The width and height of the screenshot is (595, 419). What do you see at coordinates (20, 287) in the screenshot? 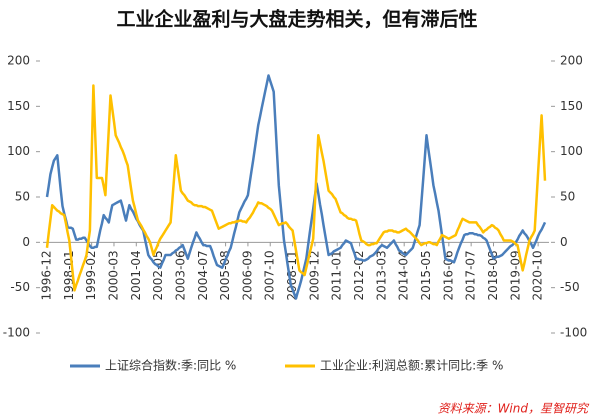
I see `y-tick-label: -50` at bounding box center [20, 287].